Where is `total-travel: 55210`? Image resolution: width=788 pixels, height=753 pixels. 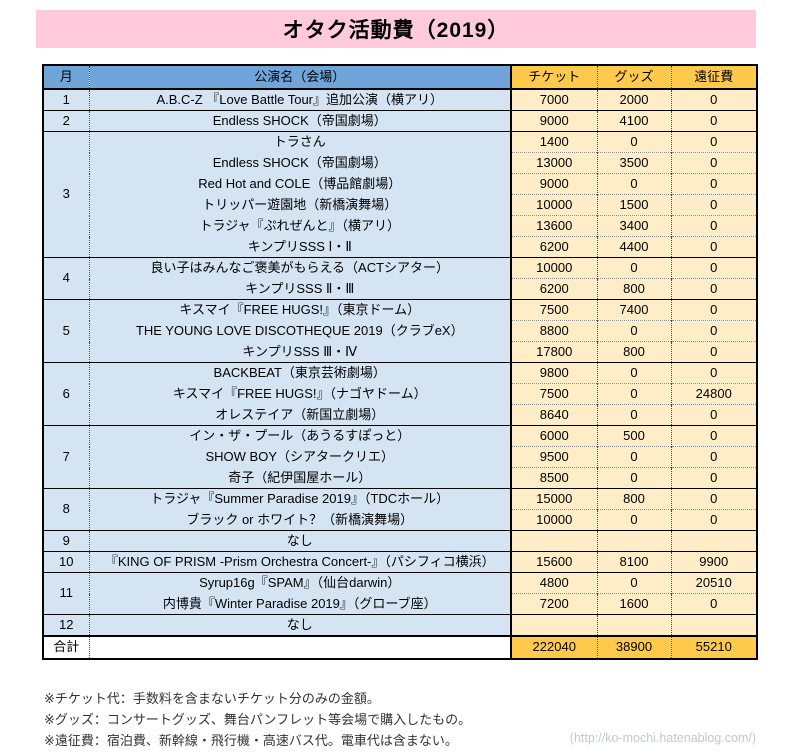 total-travel: 55210 is located at coordinates (714, 647).